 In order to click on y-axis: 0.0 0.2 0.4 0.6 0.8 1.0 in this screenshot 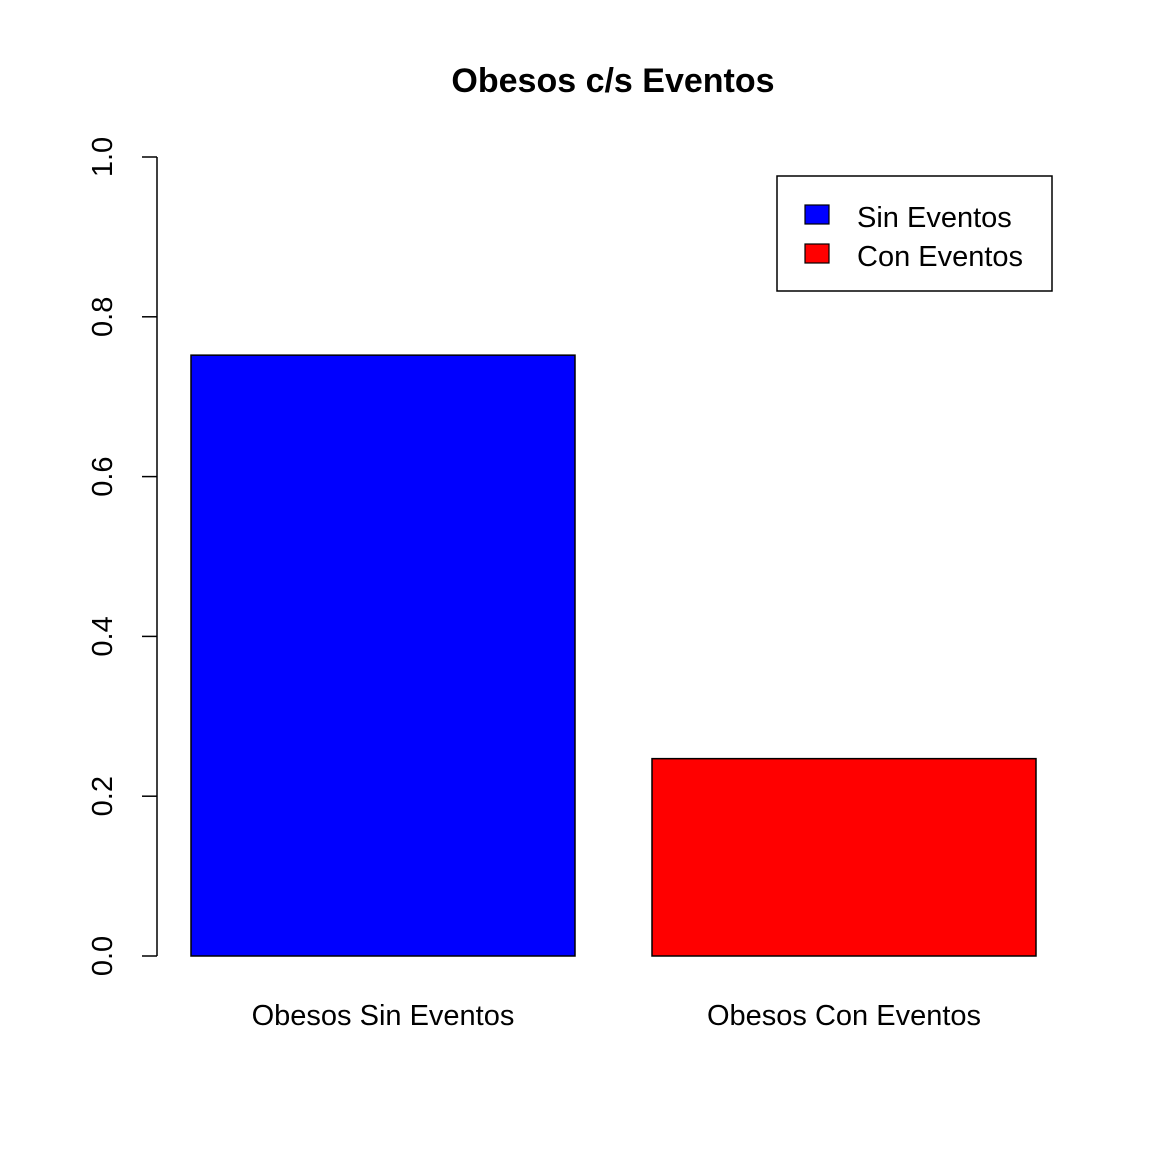, I will do `click(122, 556)`.